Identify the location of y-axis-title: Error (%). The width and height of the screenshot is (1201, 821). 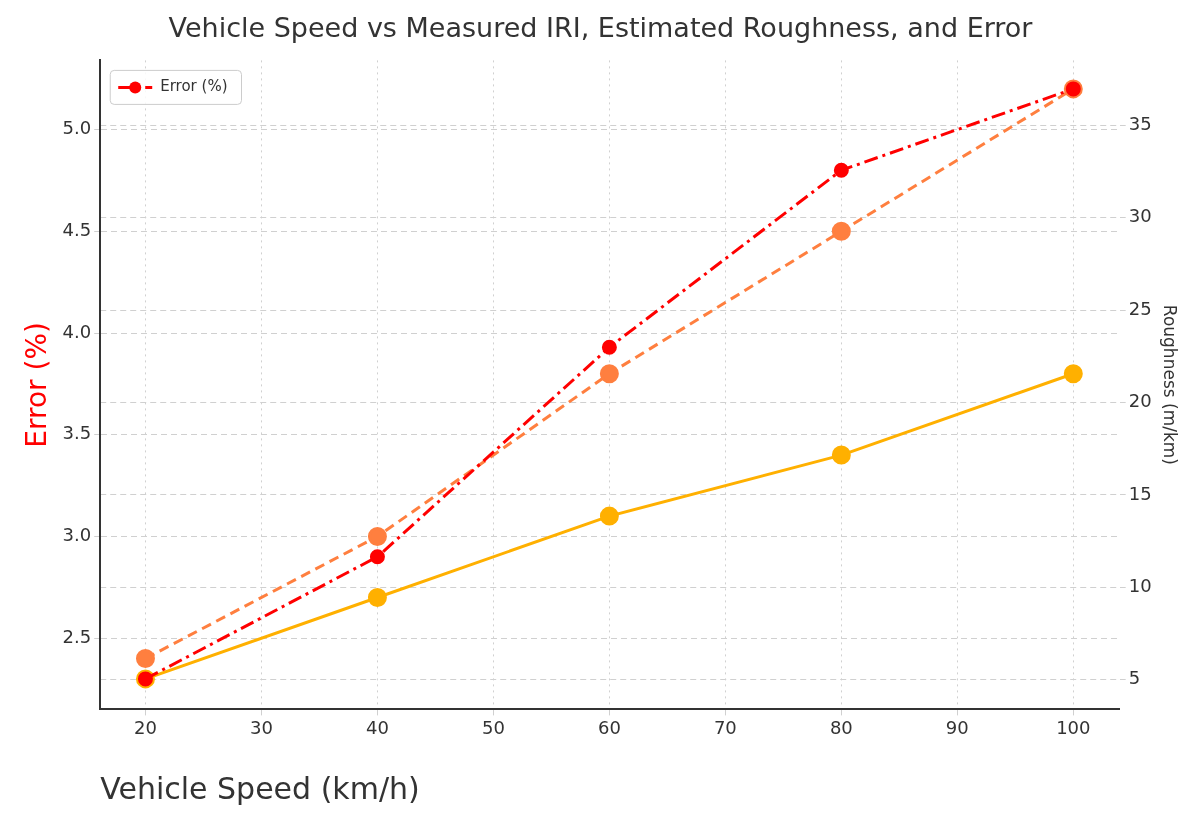
(37, 385).